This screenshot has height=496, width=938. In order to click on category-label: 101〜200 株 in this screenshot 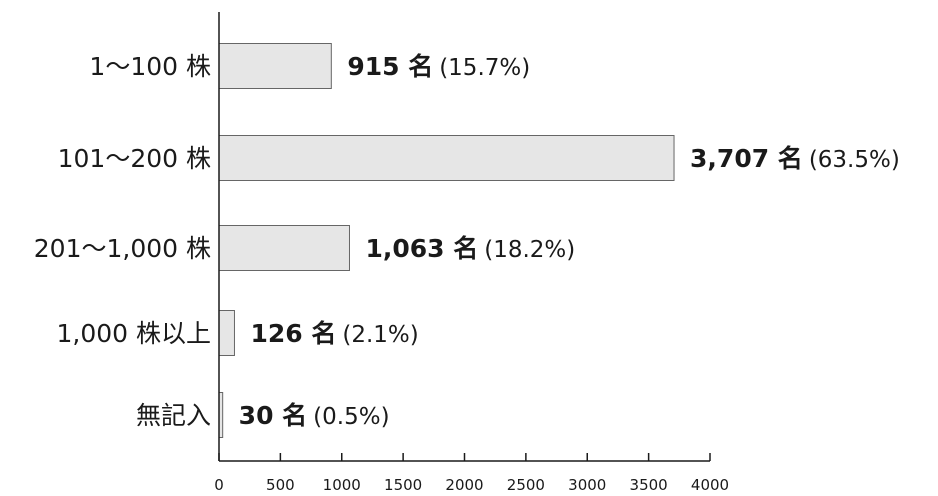, I will do `click(134, 158)`.